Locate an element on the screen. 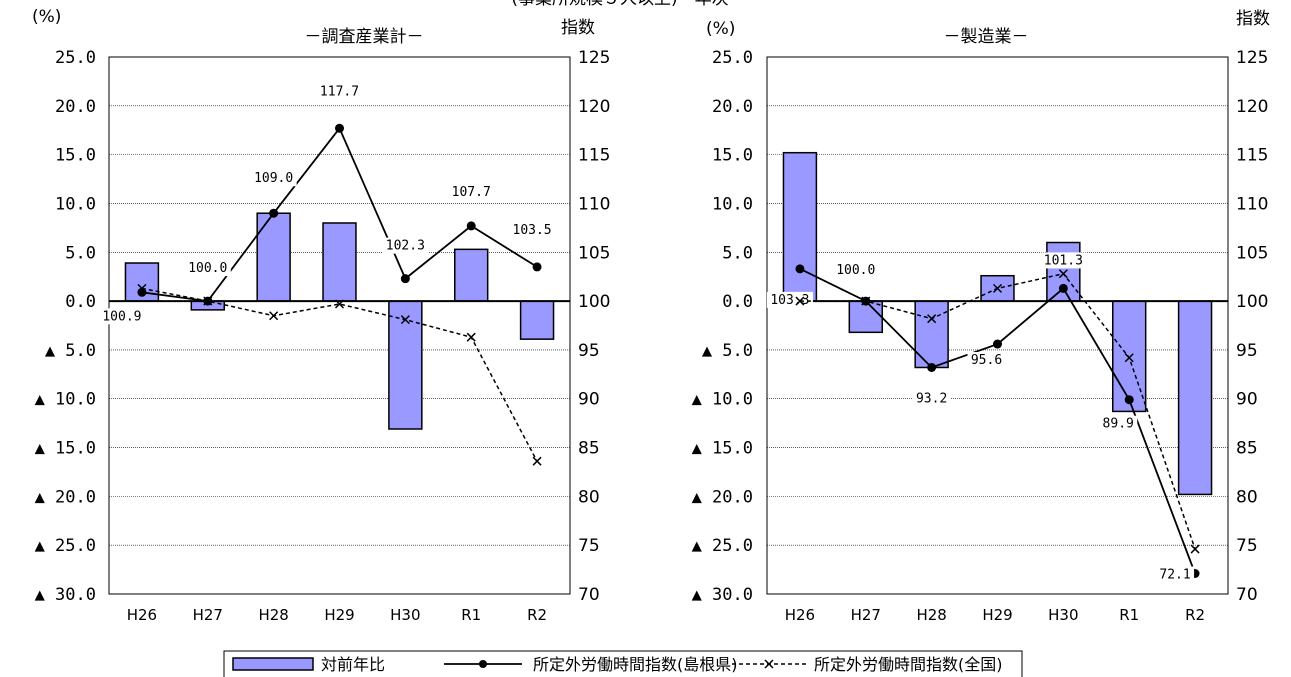  category-label: R2 is located at coordinates (537, 615).